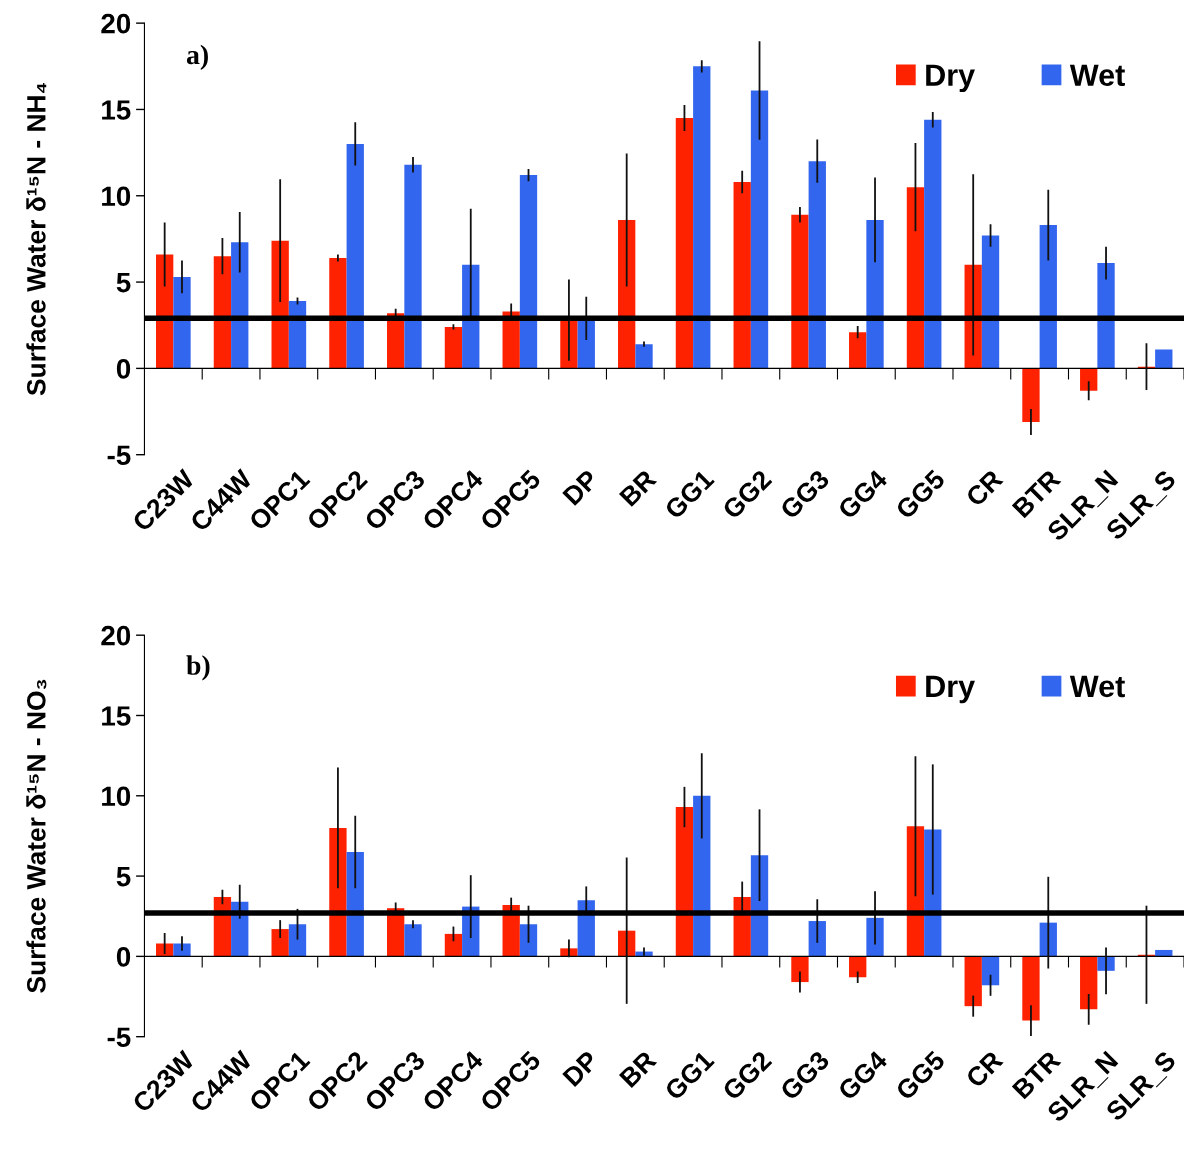 This screenshot has width=1184, height=1157. I want to click on y-axis-title: Surface Water δ¹⁵N - NO₃, so click(36, 836).